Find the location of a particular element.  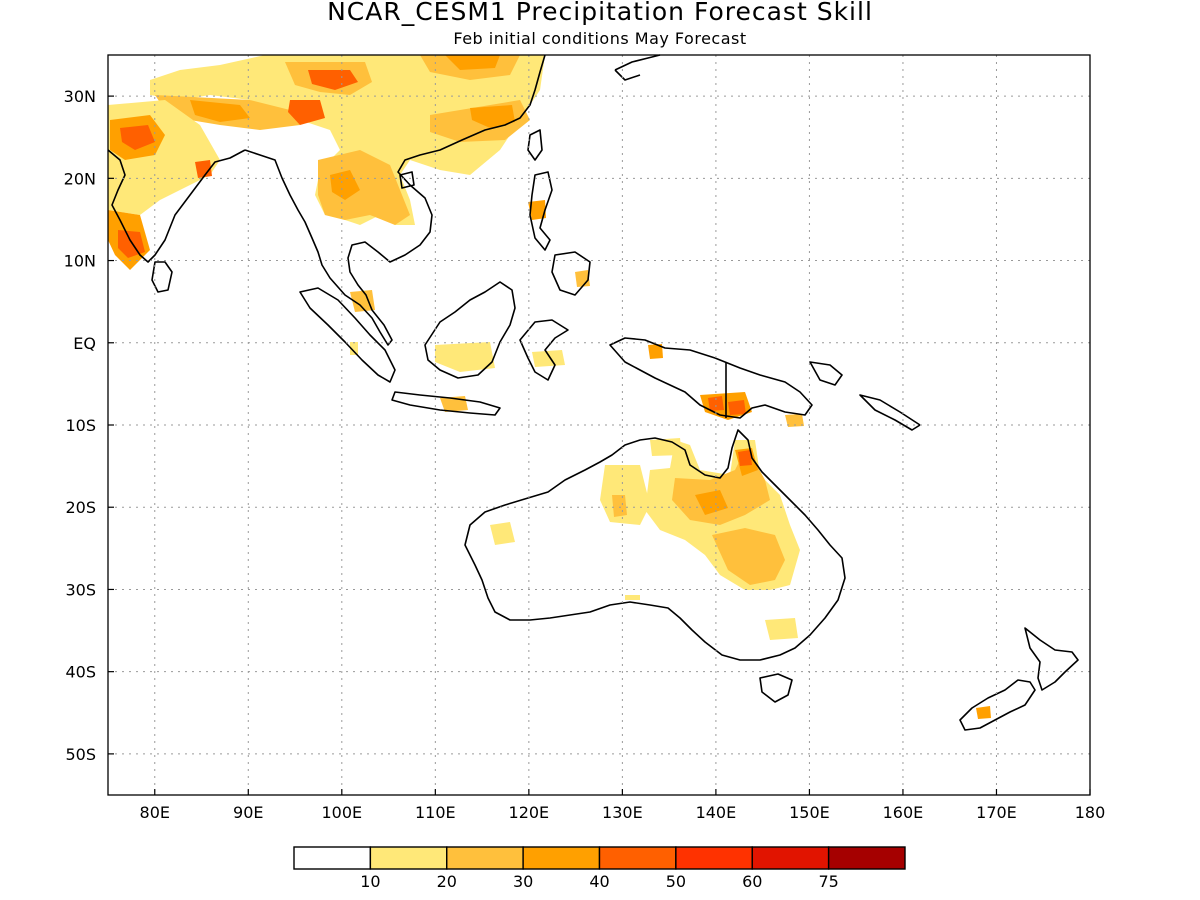

x-tick-label: 120E is located at coordinates (529, 812).